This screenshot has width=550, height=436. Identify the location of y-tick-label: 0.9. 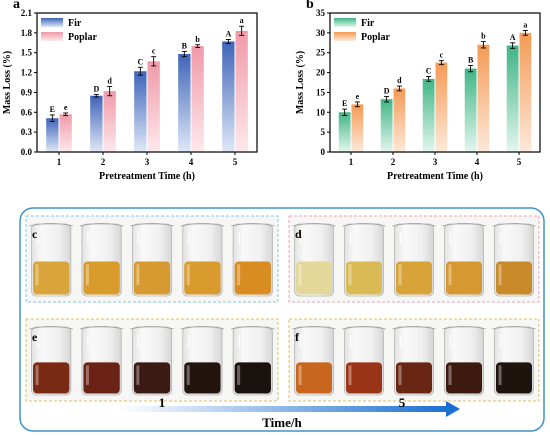
(27, 92).